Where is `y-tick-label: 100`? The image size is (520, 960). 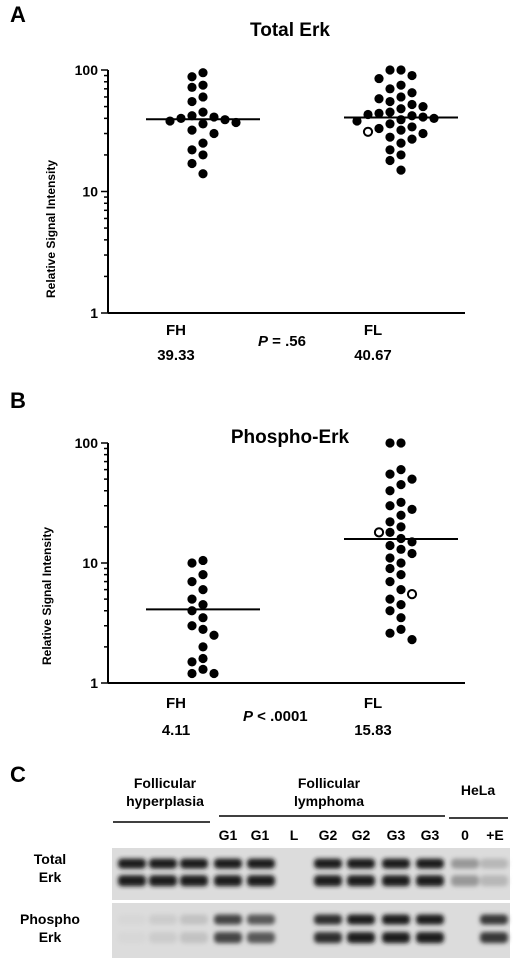 y-tick-label: 100 is located at coordinates (87, 443).